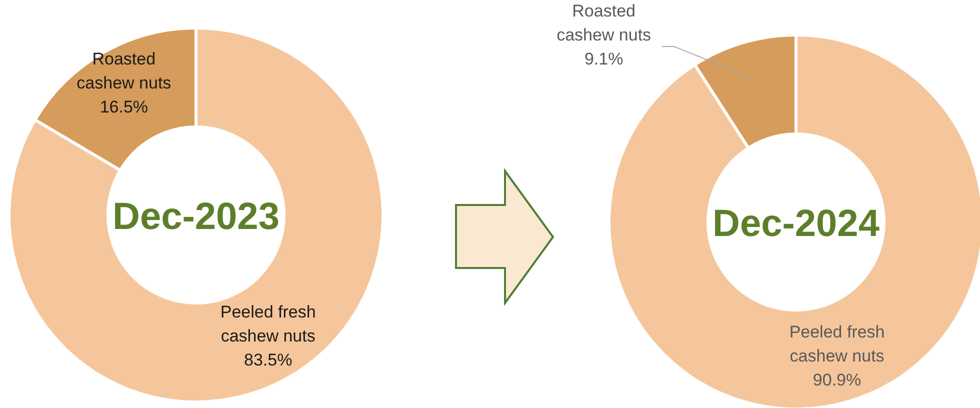 The height and width of the screenshot is (408, 980). Describe the element at coordinates (268, 360) in the screenshot. I see `data-label: 83.5%` at that location.